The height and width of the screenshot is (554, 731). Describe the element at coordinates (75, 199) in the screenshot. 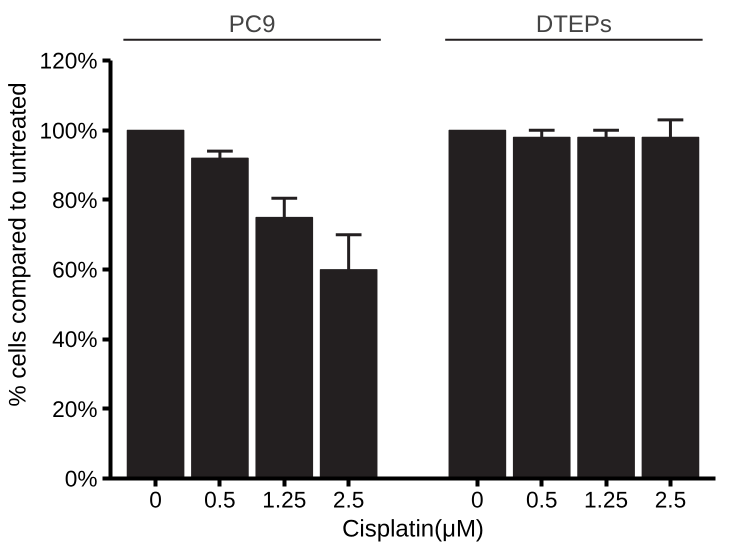

I see `y-tick-label: 80%` at that location.